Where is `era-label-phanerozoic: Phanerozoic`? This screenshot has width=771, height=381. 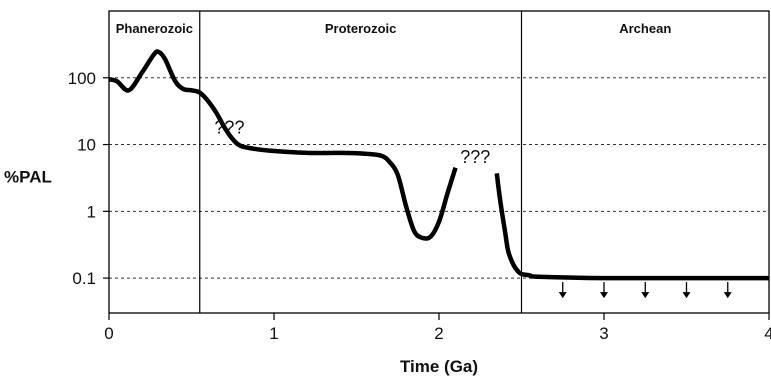 era-label-phanerozoic: Phanerozoic is located at coordinates (154, 28).